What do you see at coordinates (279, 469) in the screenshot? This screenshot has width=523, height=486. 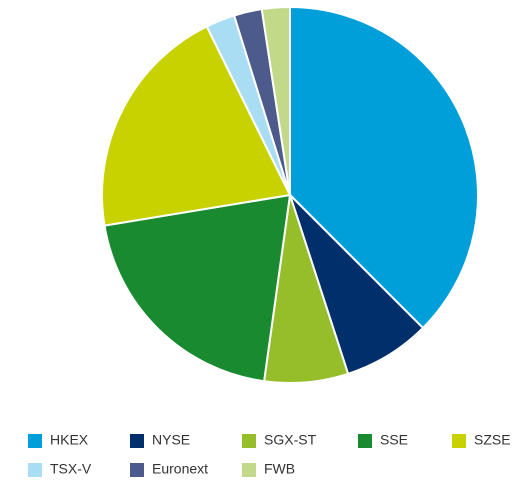 I see `legend-label: FWB` at bounding box center [279, 469].